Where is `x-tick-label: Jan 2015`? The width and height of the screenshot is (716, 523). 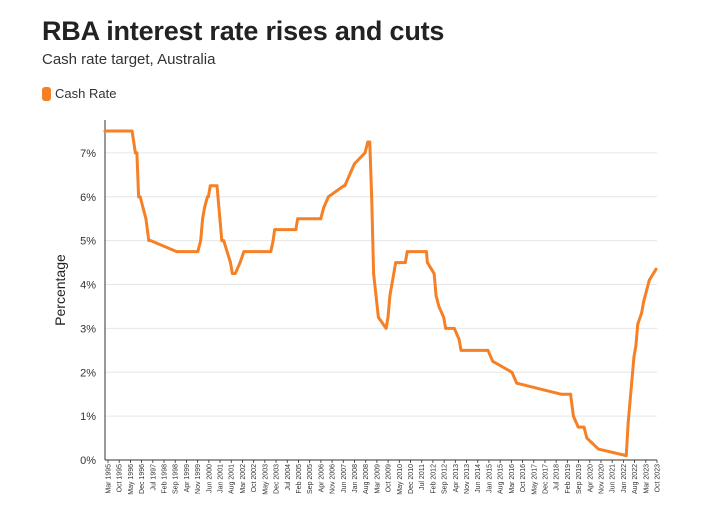
x-tick-label: Jan 2015 is located at coordinates (489, 478).